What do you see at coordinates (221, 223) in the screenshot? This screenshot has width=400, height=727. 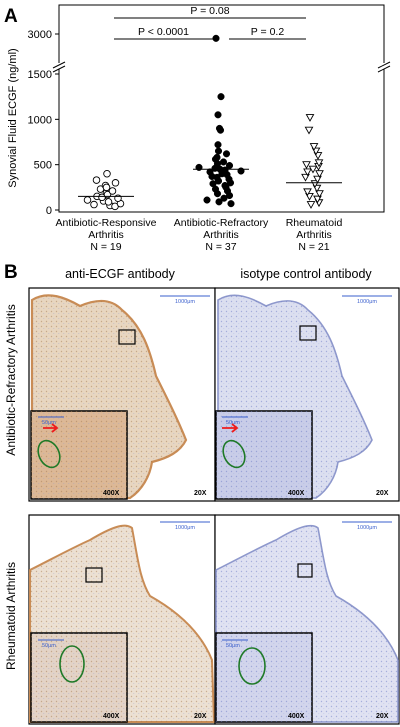 I see `group-label: Antibiotic-Refractory` at bounding box center [221, 223].